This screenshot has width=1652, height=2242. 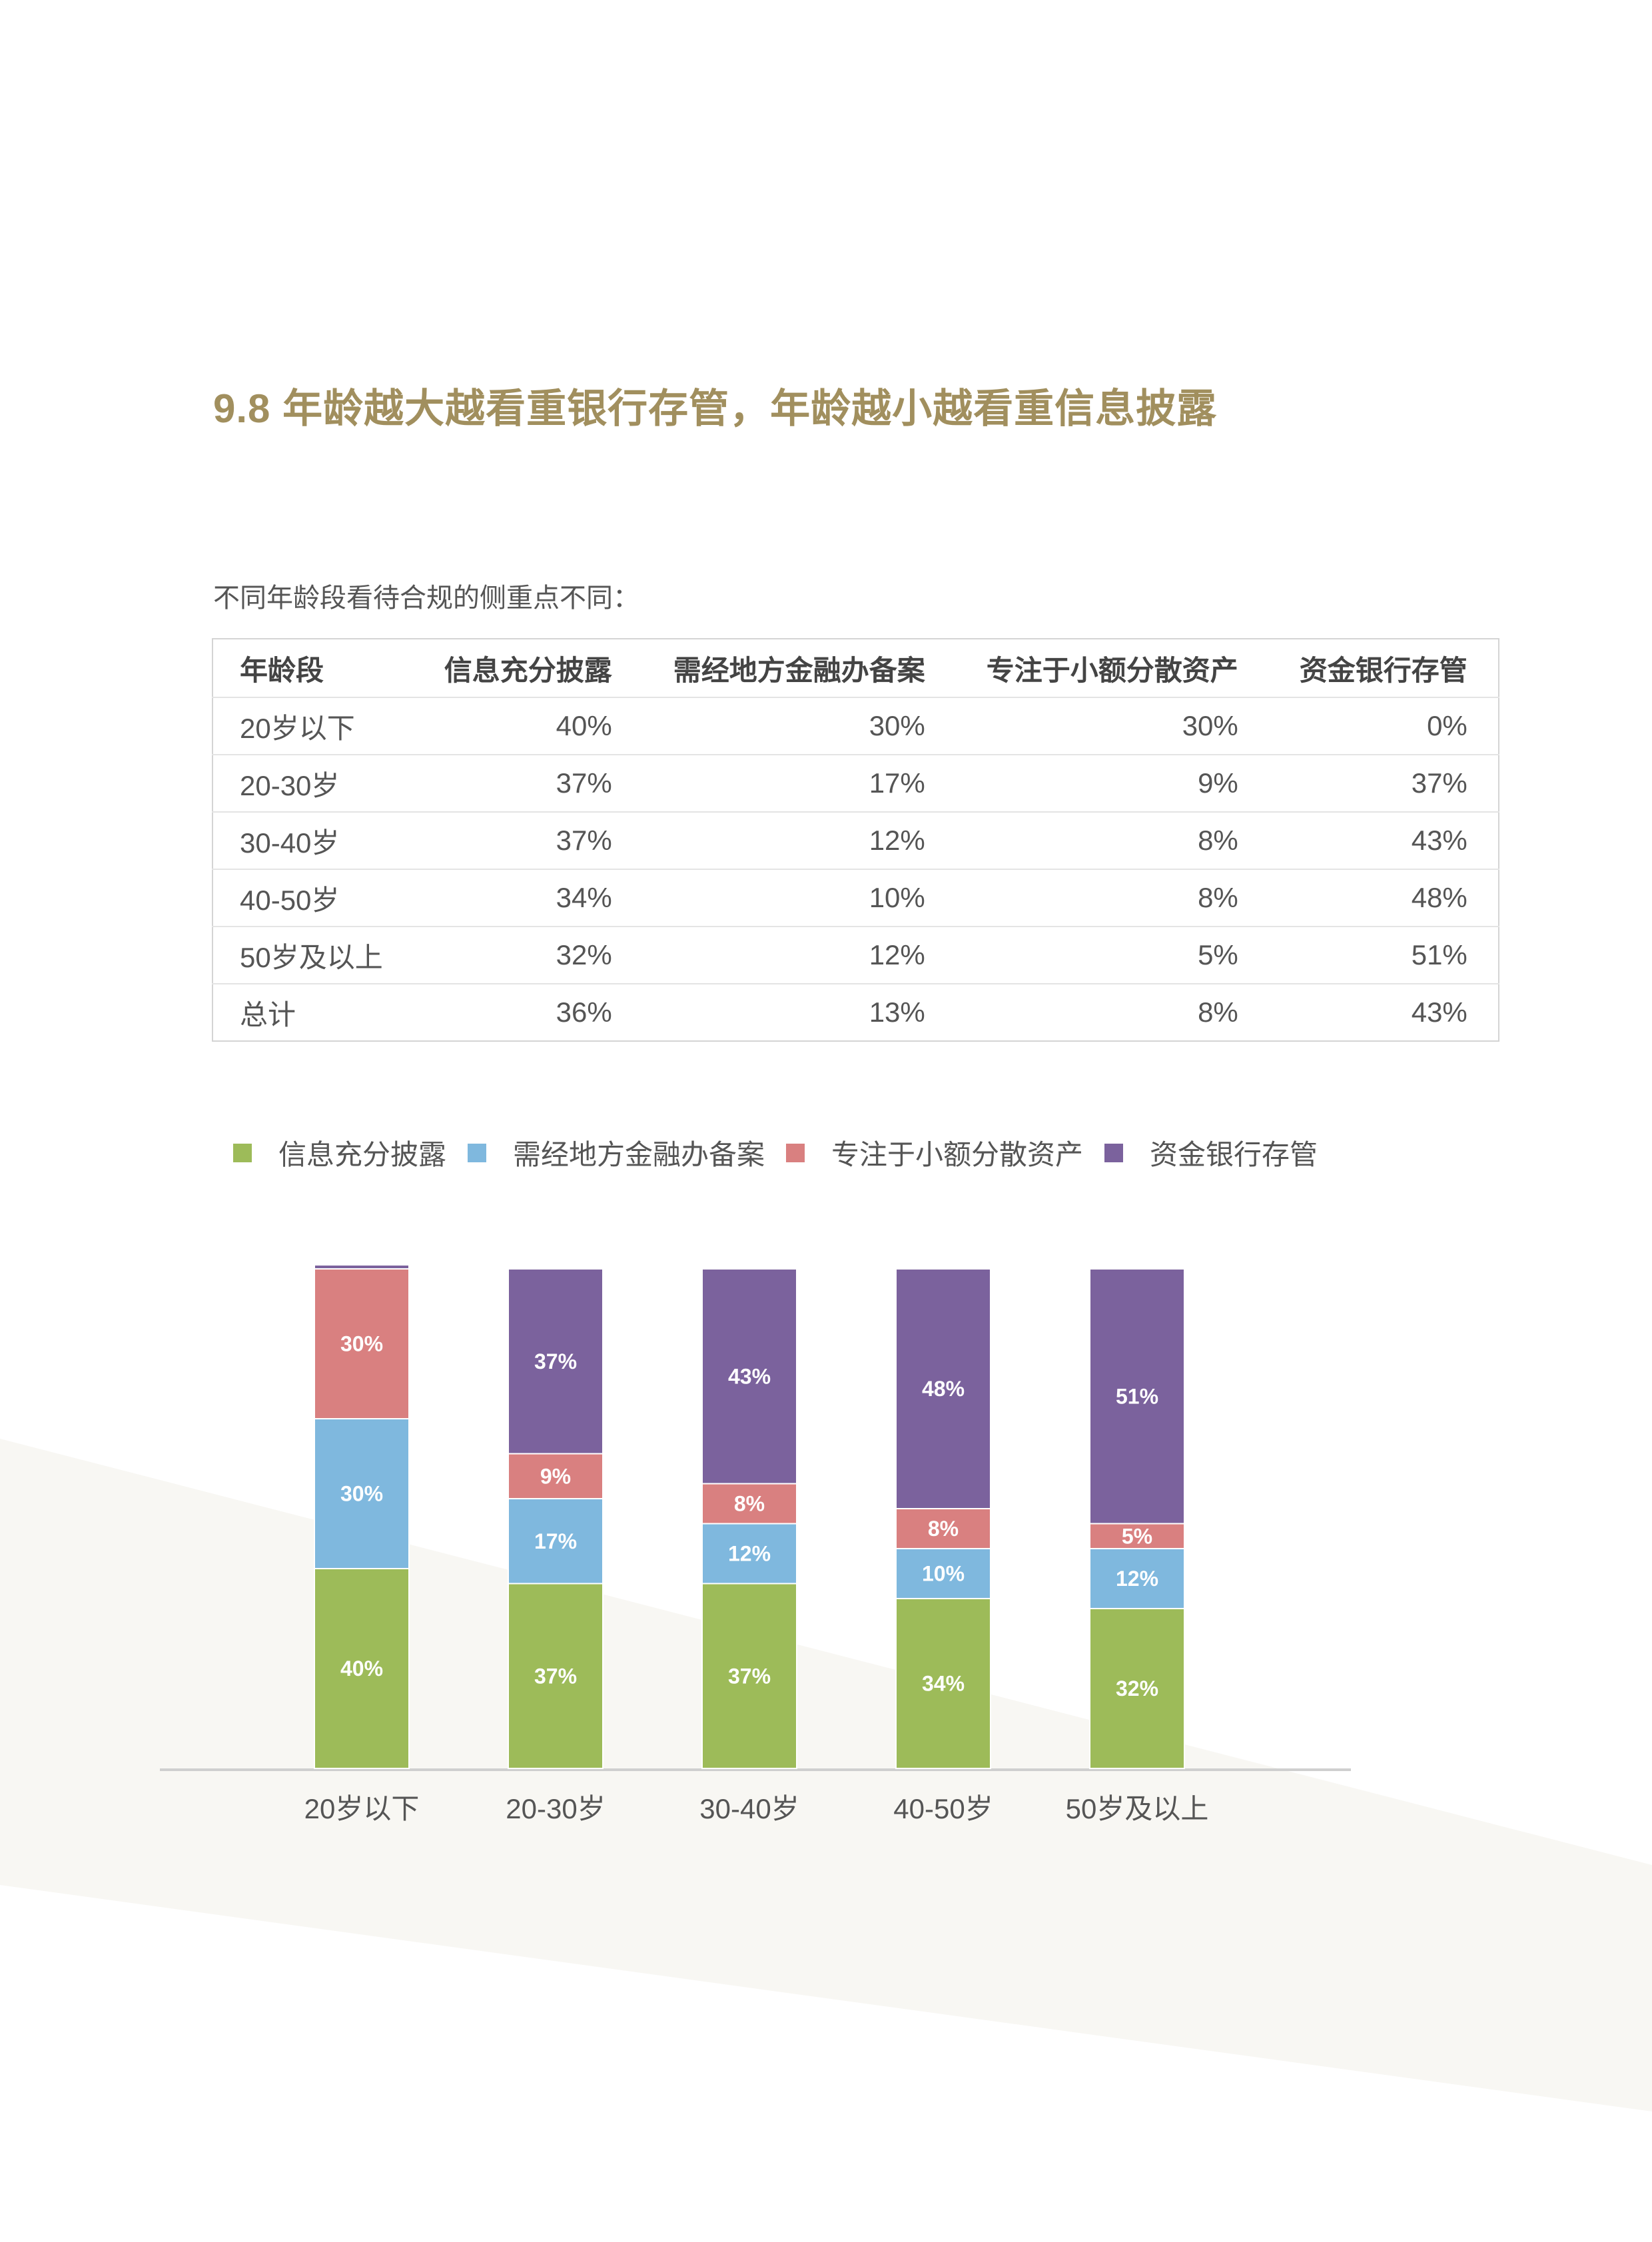 I want to click on data-label: 51%, so click(x=1137, y=1396).